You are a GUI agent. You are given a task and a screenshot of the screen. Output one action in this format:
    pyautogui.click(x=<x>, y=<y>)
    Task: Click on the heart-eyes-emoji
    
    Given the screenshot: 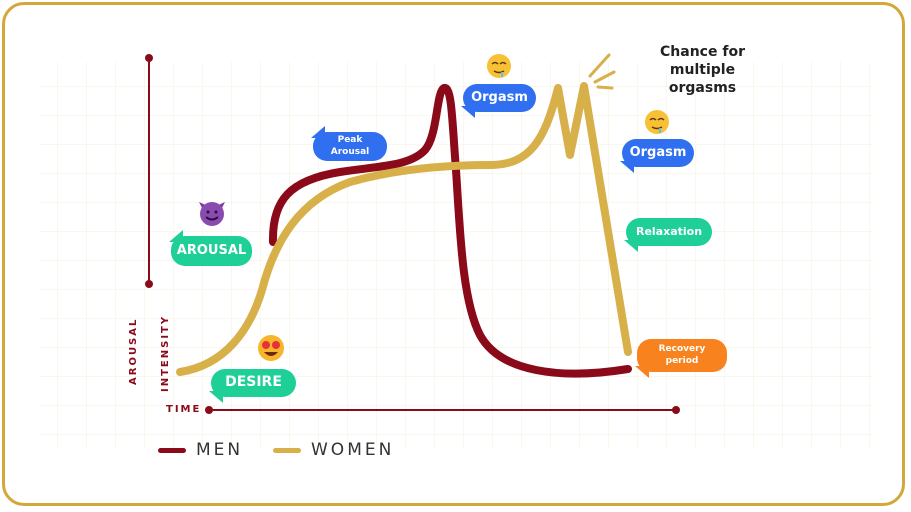 What is the action you would take?
    pyautogui.click(x=271, y=348)
    